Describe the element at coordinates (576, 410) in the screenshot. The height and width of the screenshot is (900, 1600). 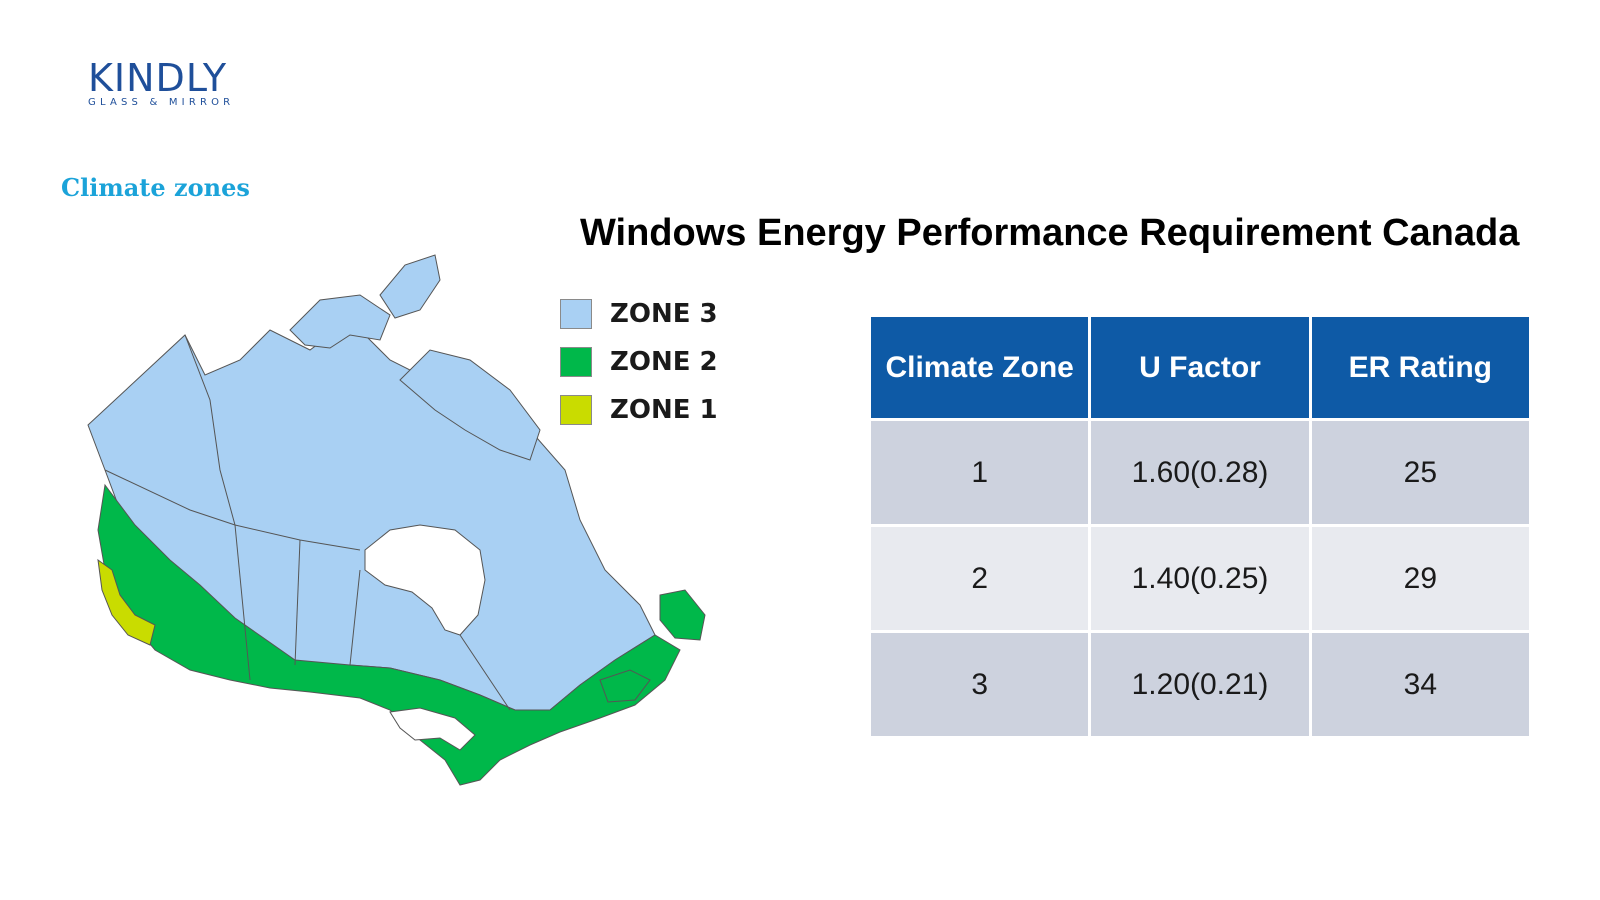
I see `legend-swatch-zone1` at that location.